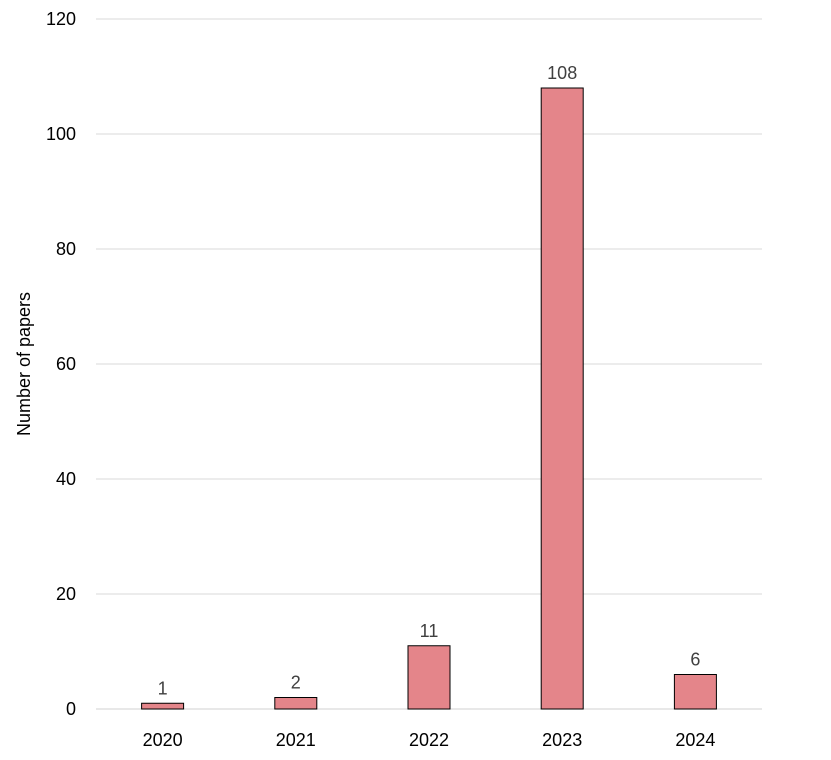 The width and height of the screenshot is (831, 760). Describe the element at coordinates (296, 683) in the screenshot. I see `data-label-2021: 2` at that location.